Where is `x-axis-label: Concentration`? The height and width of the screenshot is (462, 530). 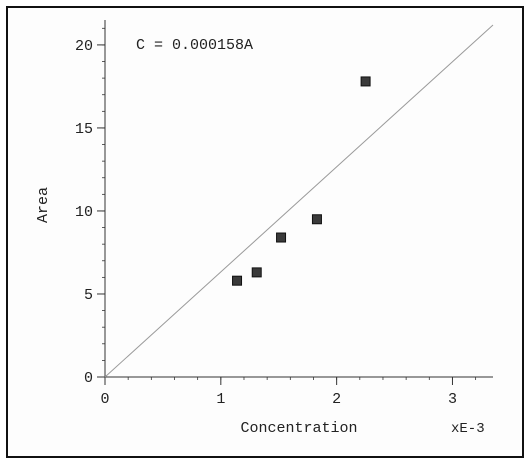
x-axis-label: Concentration is located at coordinates (298, 428).